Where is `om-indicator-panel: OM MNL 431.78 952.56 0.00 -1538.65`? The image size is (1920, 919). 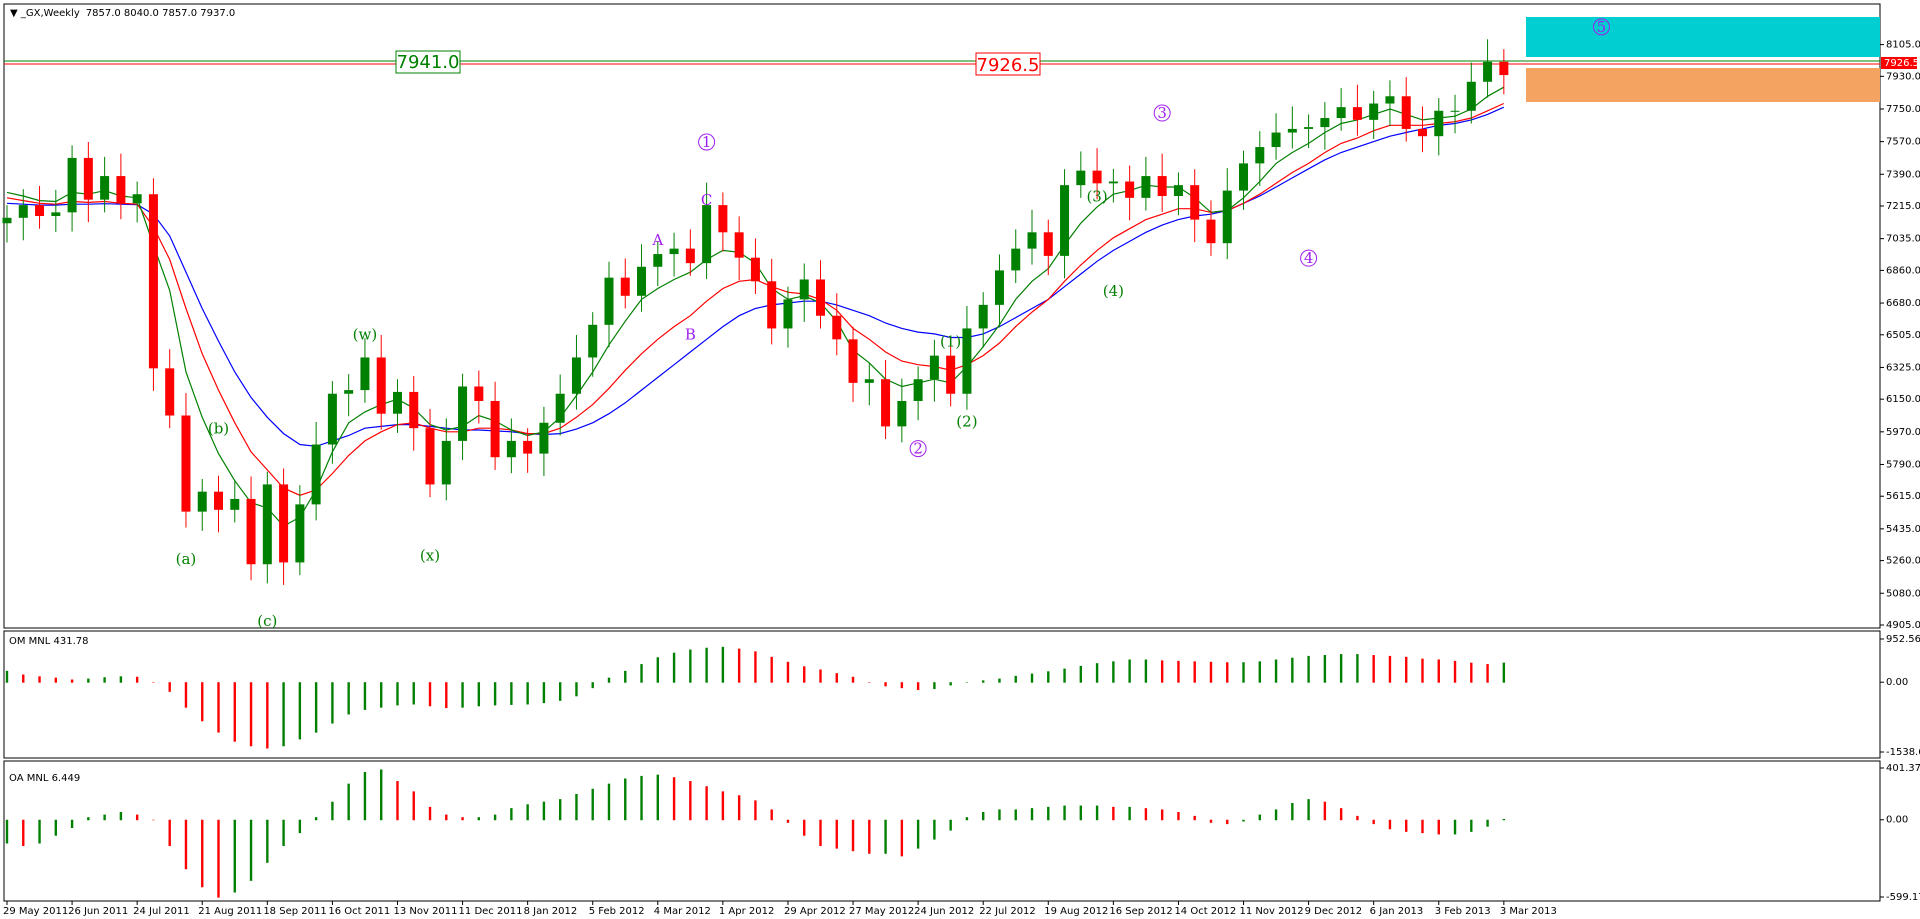
om-indicator-panel: OM MNL 431.78 952.56 0.00 -1538.65 is located at coordinates (961, 694).